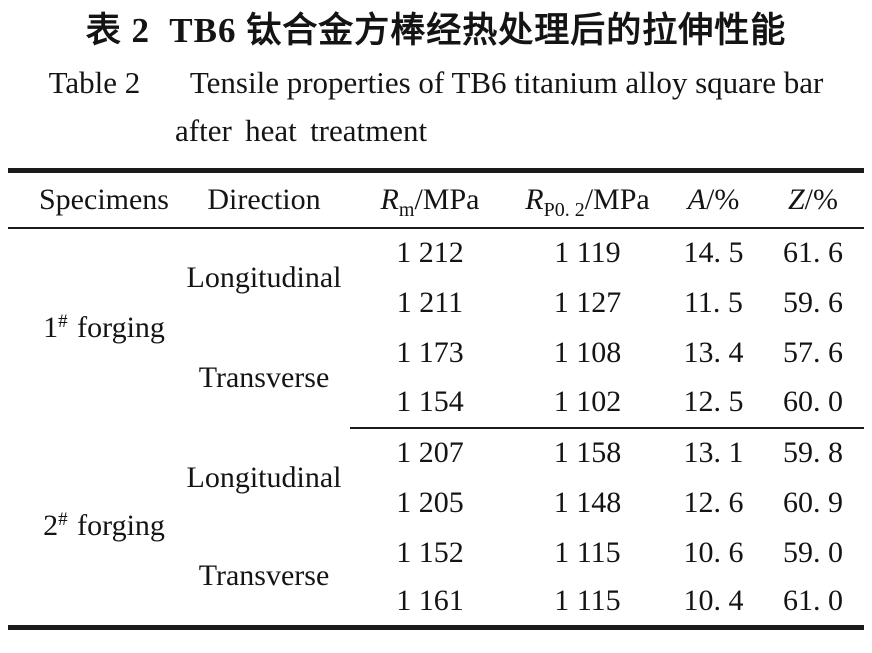 The height and width of the screenshot is (653, 872). What do you see at coordinates (51, 327) in the screenshot?
I see `specimen-number: 1` at bounding box center [51, 327].